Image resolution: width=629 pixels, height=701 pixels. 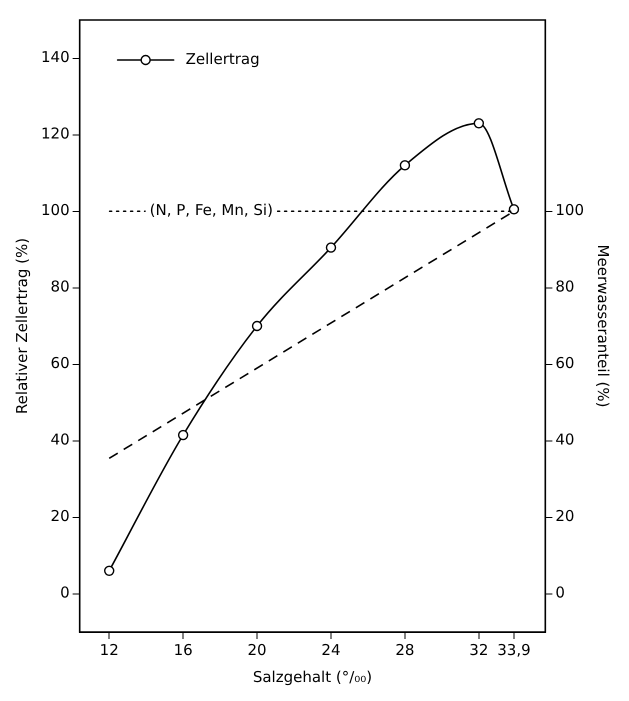 What do you see at coordinates (109, 649) in the screenshot?
I see `x-tick-label: 12` at bounding box center [109, 649].